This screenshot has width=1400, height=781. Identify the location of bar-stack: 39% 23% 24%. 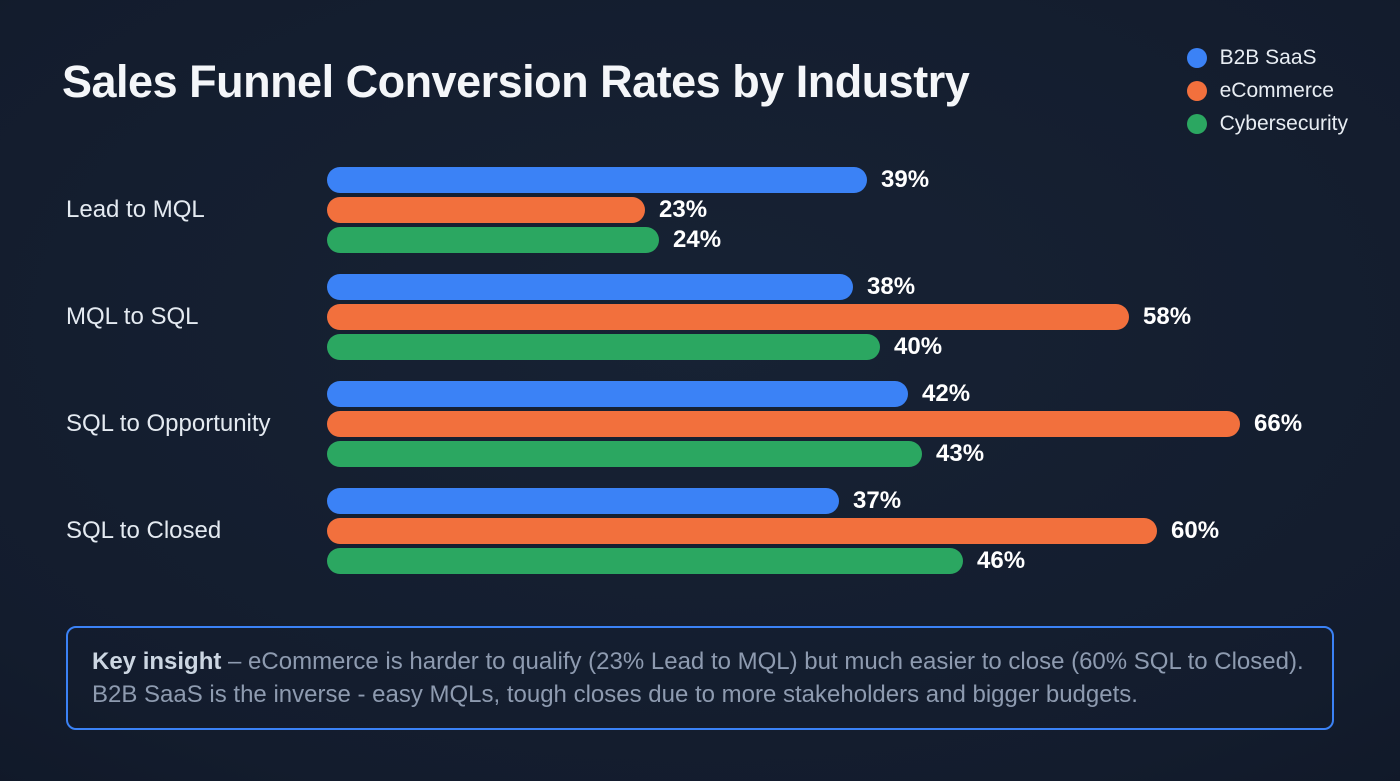
(628, 209).